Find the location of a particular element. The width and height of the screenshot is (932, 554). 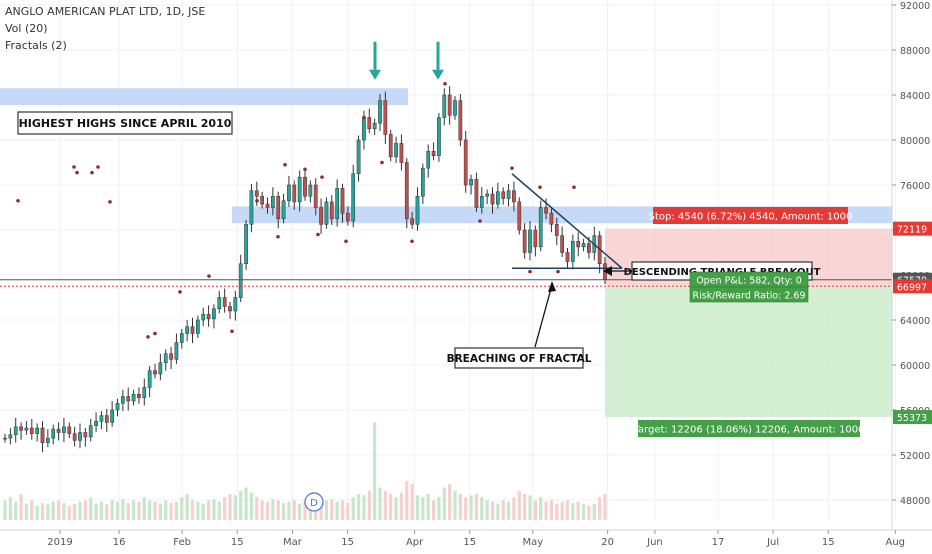

price-tick-label: 60000 is located at coordinates (915, 366).